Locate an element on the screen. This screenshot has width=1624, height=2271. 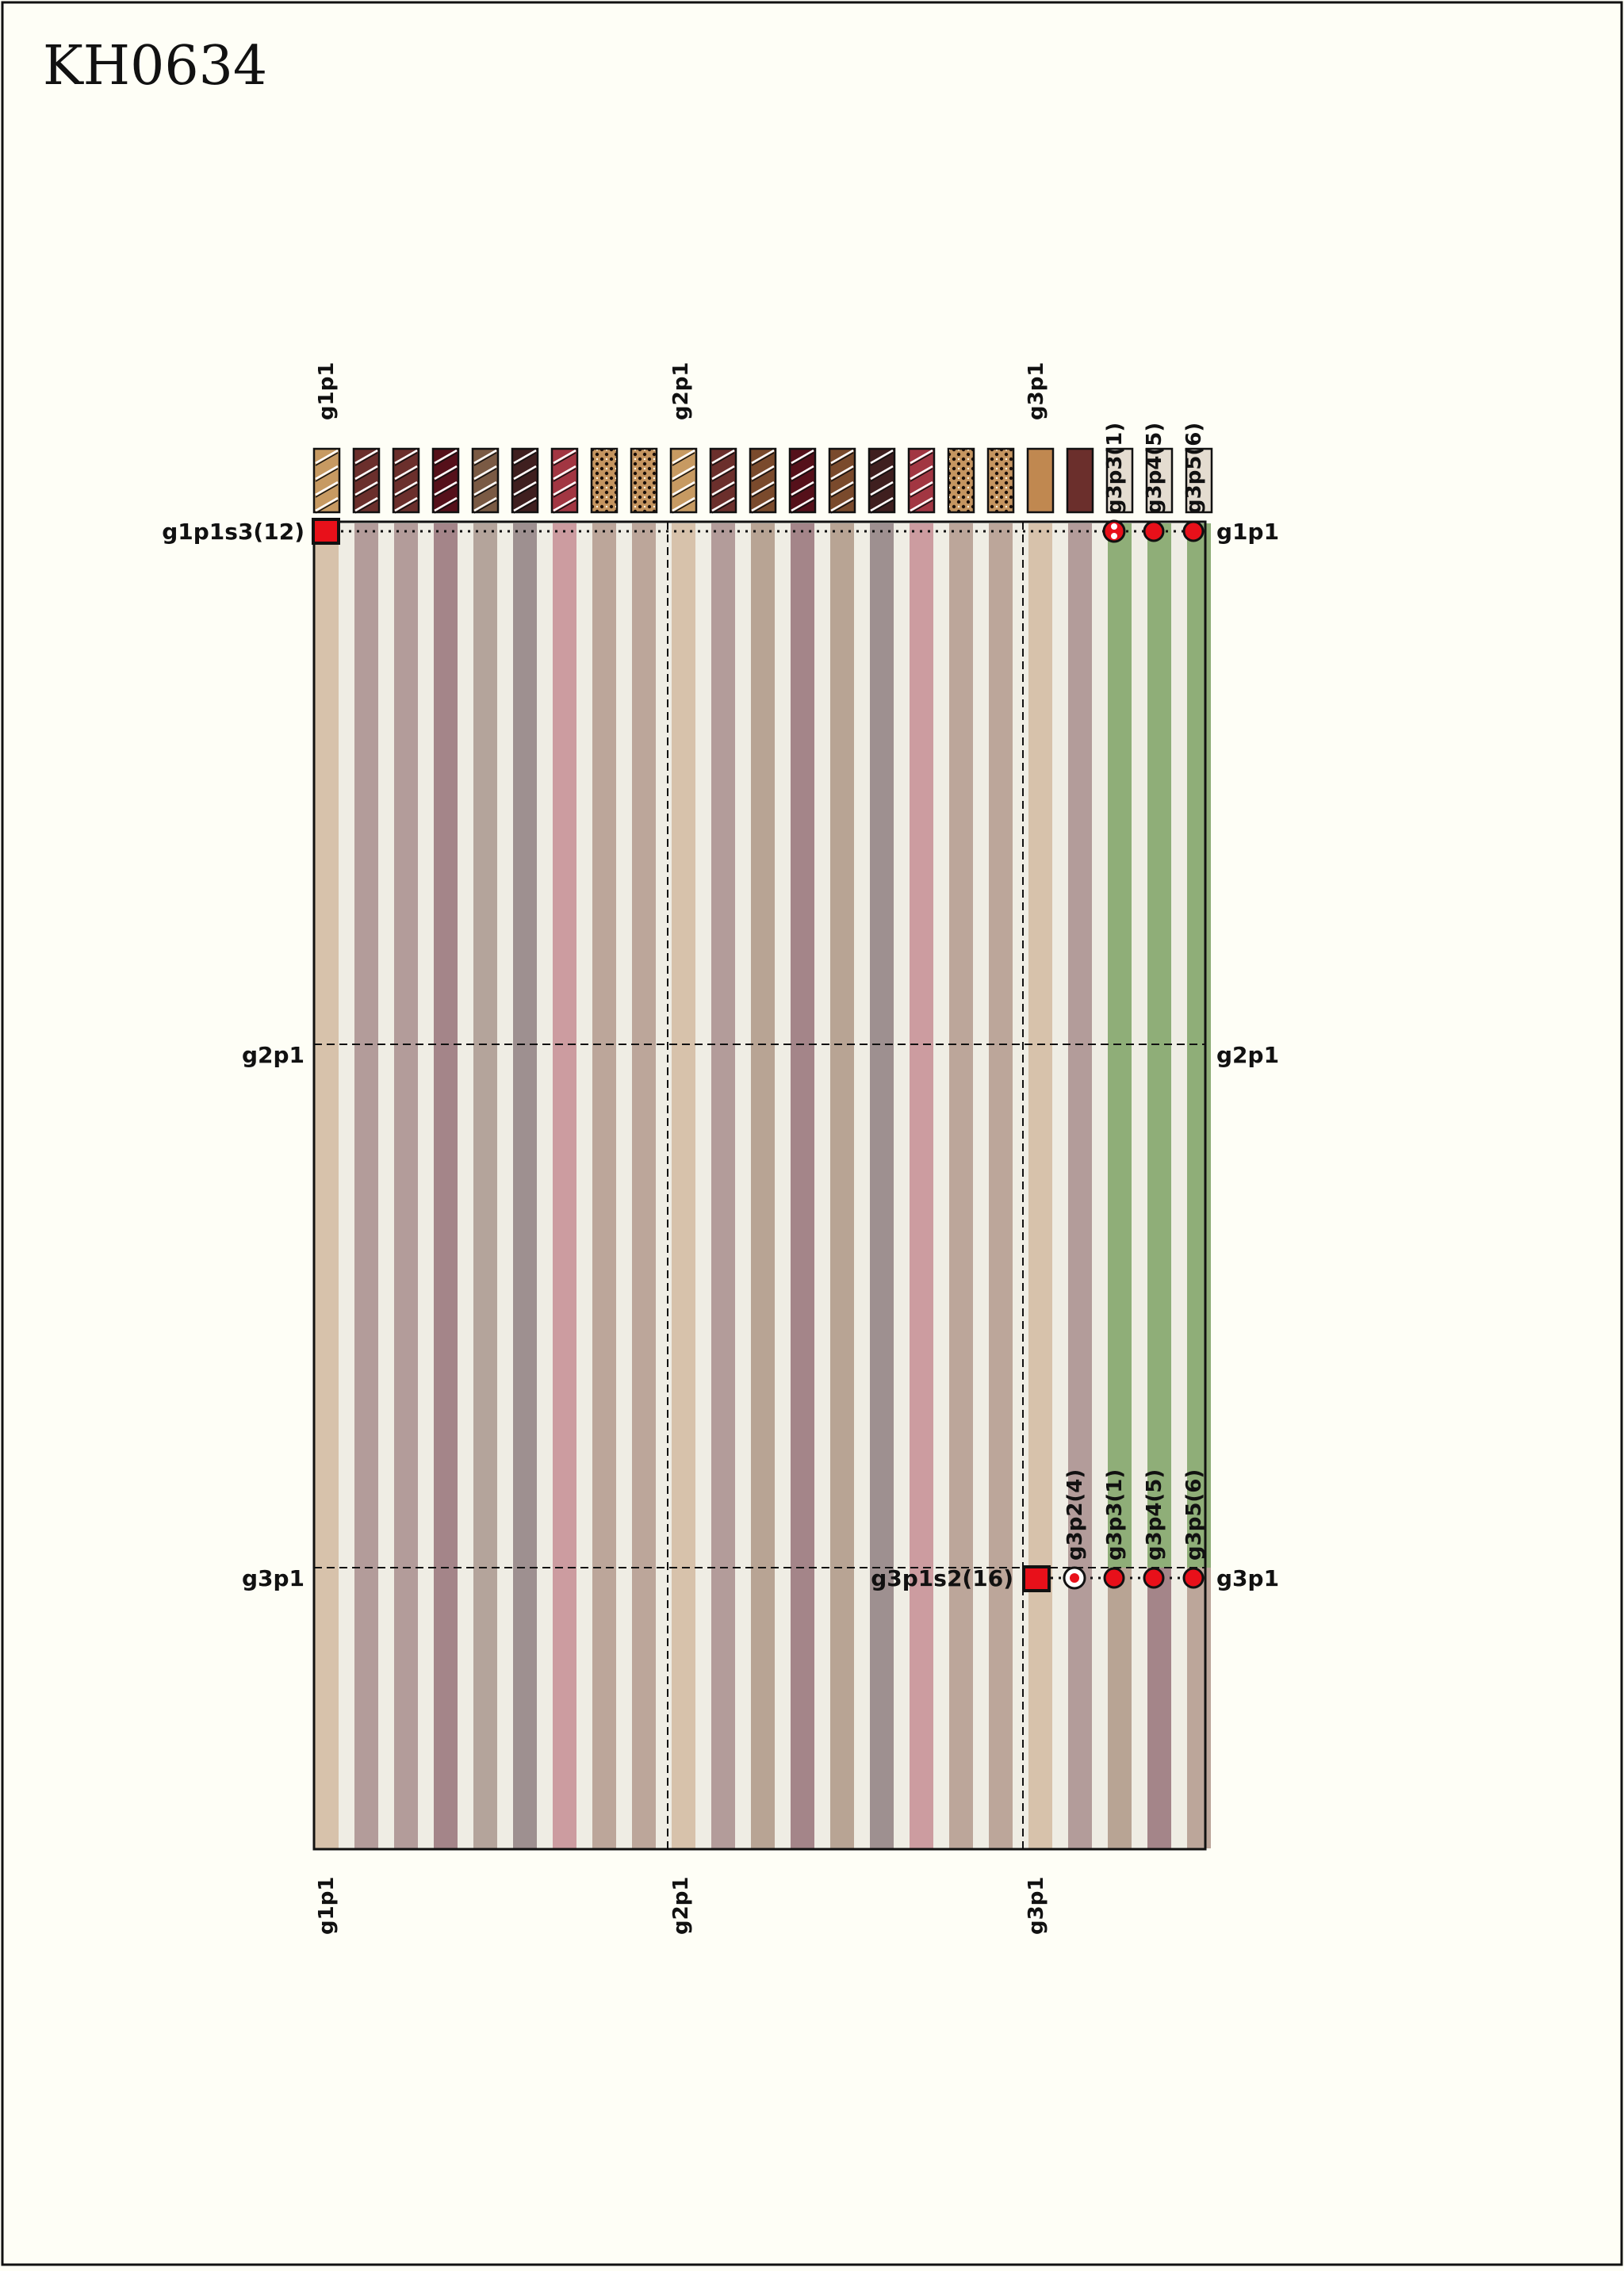
knot-hole-r1-1b is located at coordinates (1114, 536).